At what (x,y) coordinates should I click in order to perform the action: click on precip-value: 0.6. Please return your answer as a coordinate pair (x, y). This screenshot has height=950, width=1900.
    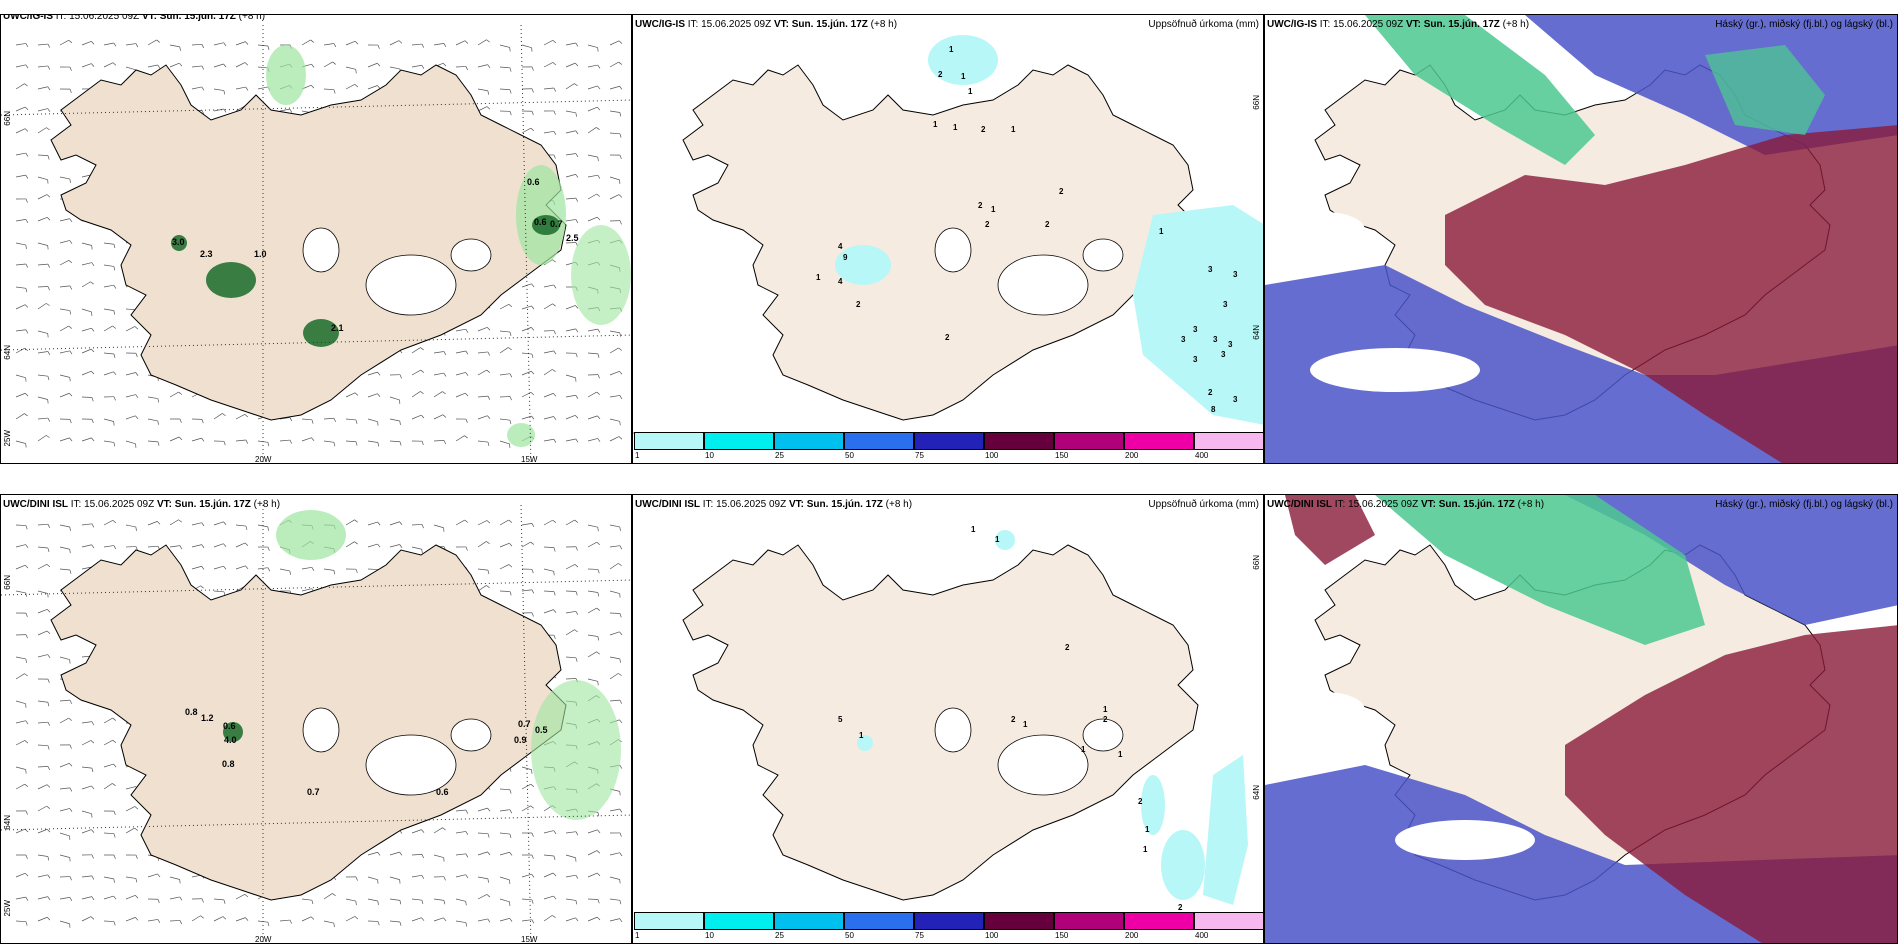
    Looking at the image, I should click on (442, 792).